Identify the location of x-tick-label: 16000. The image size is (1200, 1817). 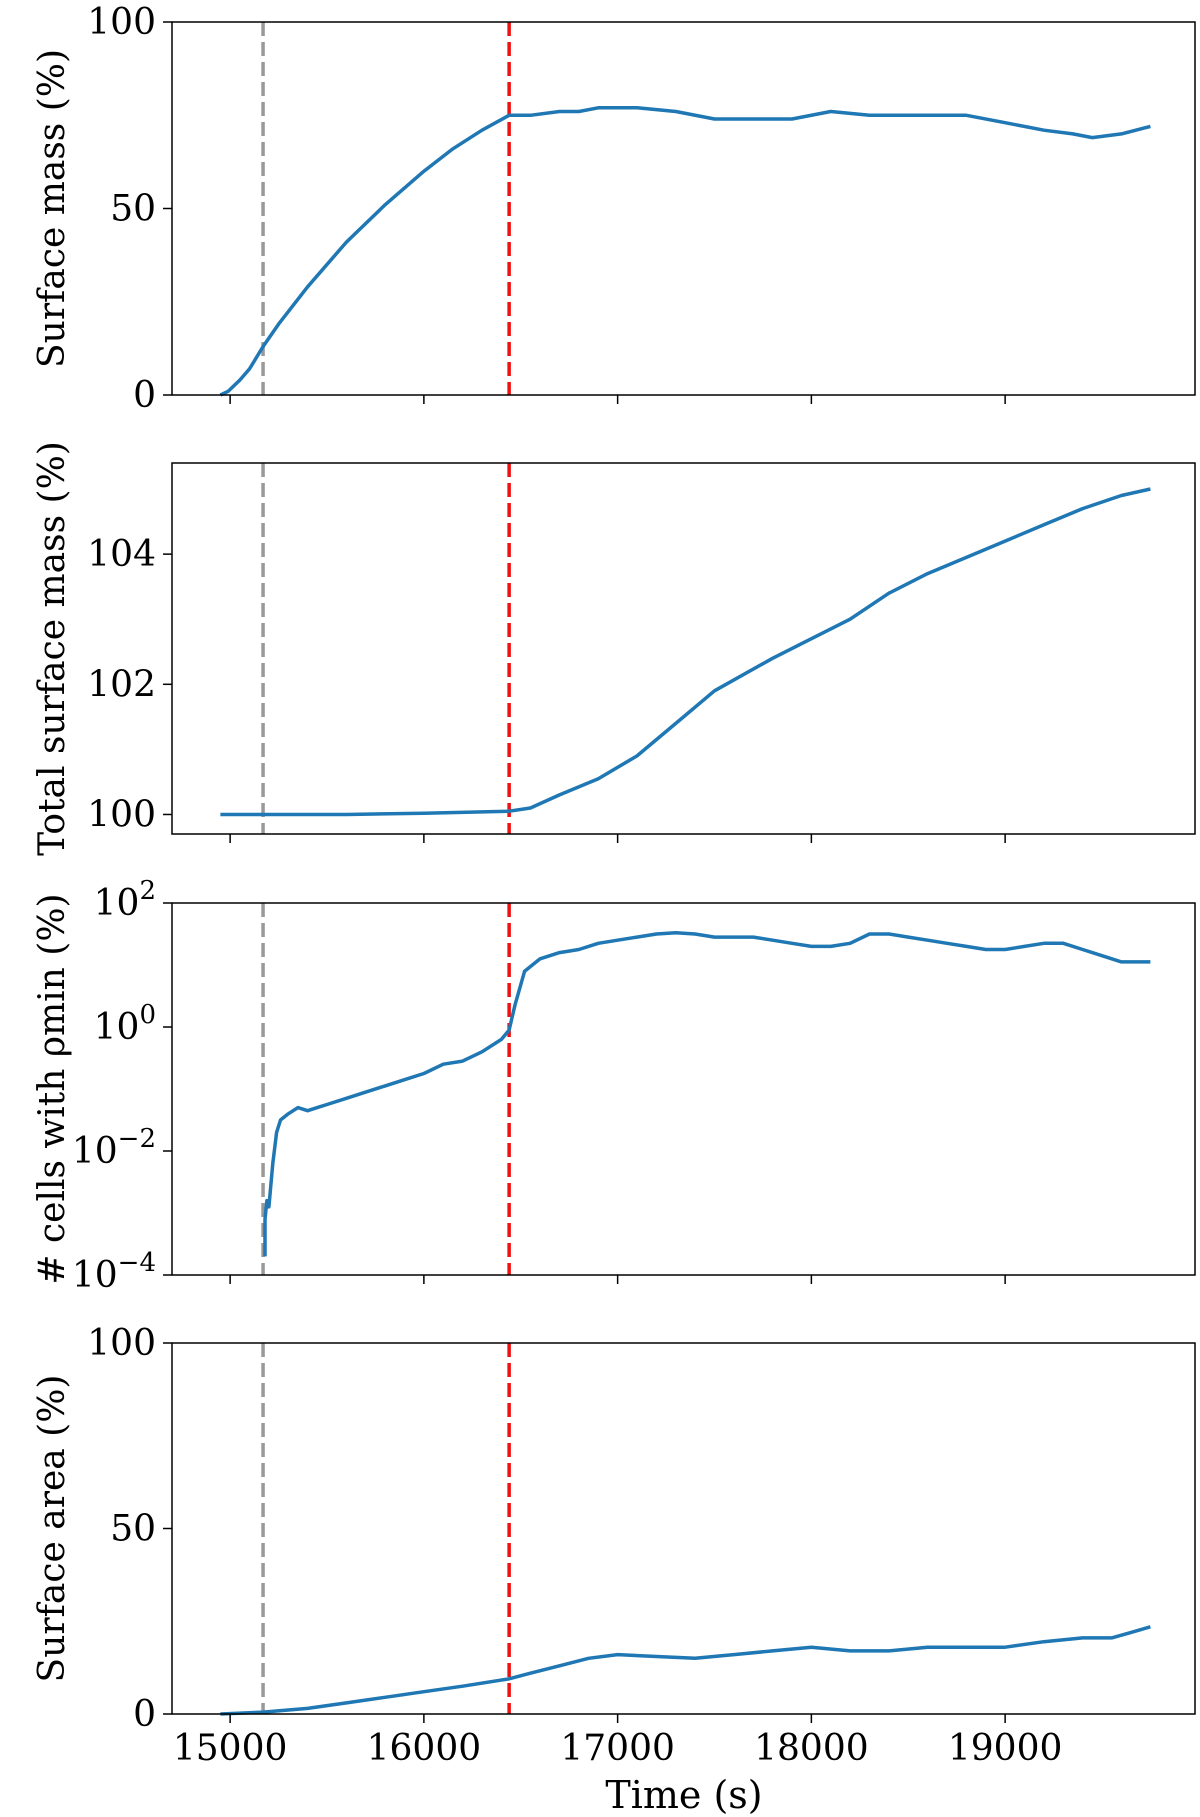
(424, 1748).